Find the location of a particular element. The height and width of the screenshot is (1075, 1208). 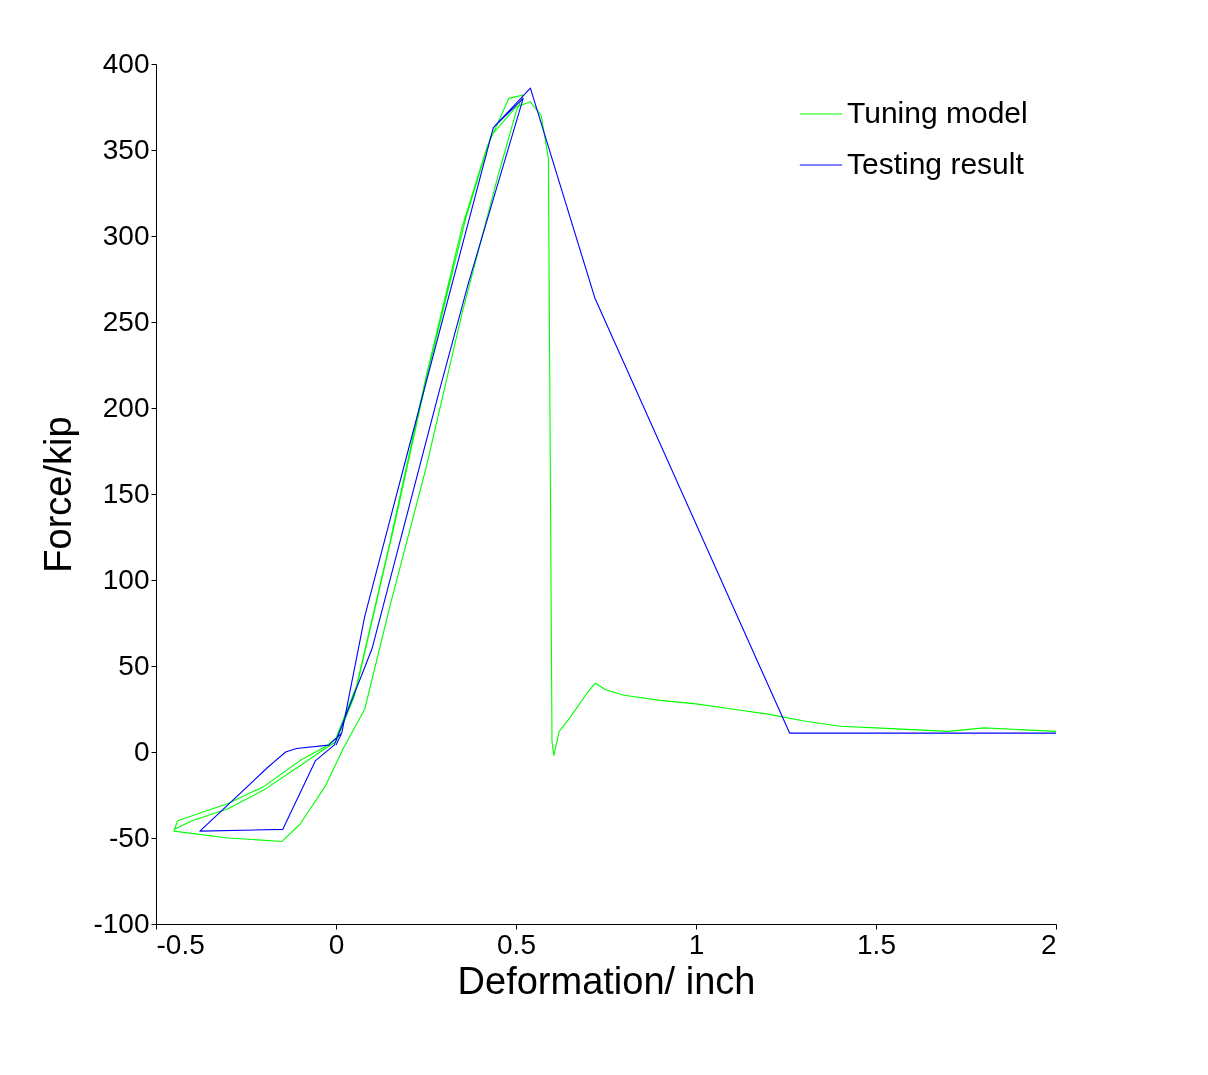

y-tick-label: -50 is located at coordinates (129, 837).